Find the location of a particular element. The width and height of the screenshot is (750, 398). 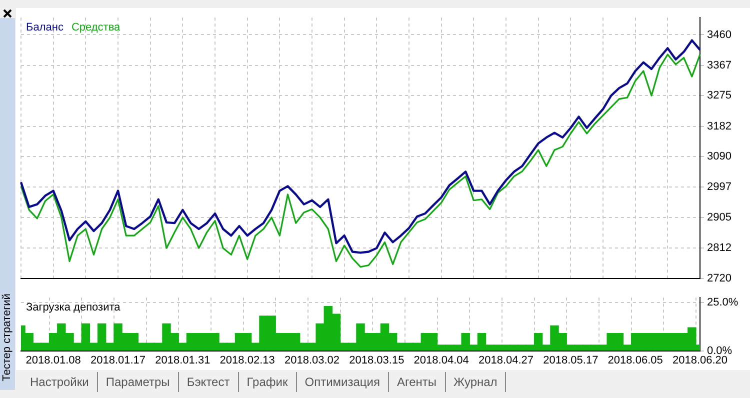

x-tick-label: 2018.04.04 is located at coordinates (441, 360).